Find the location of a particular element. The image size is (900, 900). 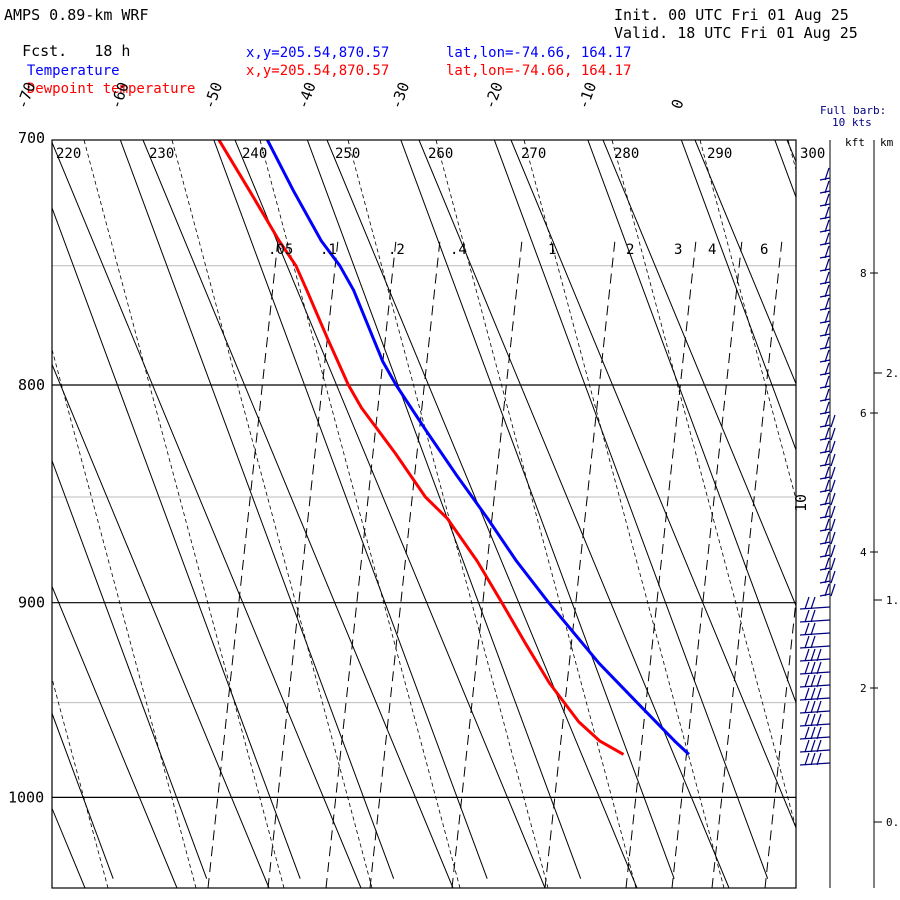

legend-temperature-latlon: lat,lon=-74.66, 164.17 is located at coordinates (539, 53).